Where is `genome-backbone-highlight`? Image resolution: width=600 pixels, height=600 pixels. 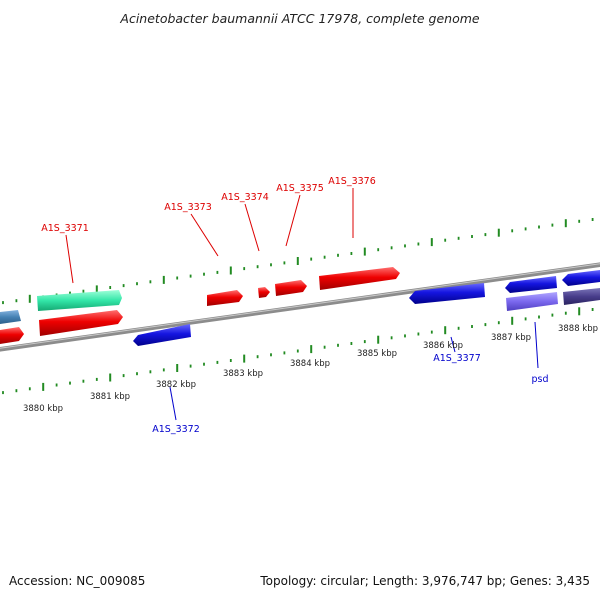 genome-backbone-highlight is located at coordinates (300, 306).